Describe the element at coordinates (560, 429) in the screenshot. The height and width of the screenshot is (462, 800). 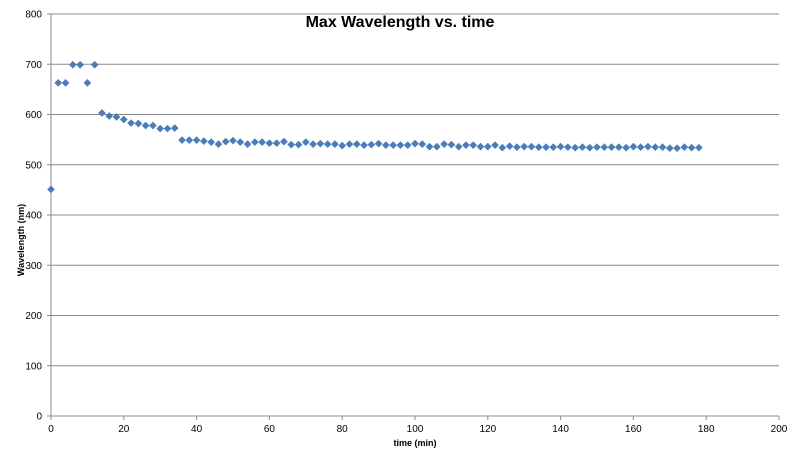
I see `x-tick-label: 140` at that location.